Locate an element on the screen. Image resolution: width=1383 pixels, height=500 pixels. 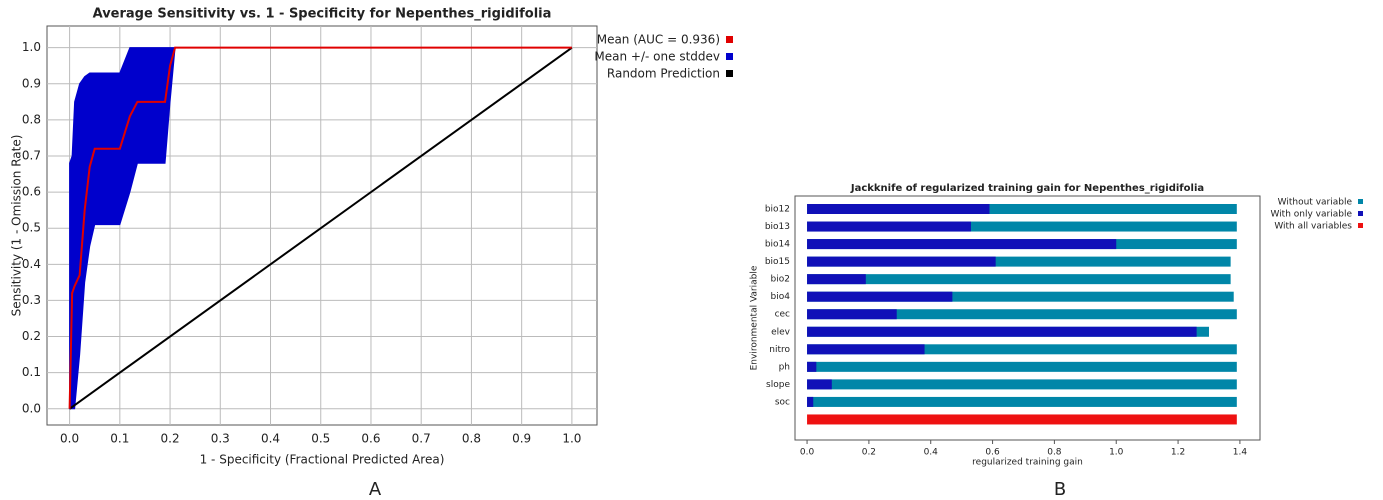
x-tick-label: 0.7 is located at coordinates (421, 439).